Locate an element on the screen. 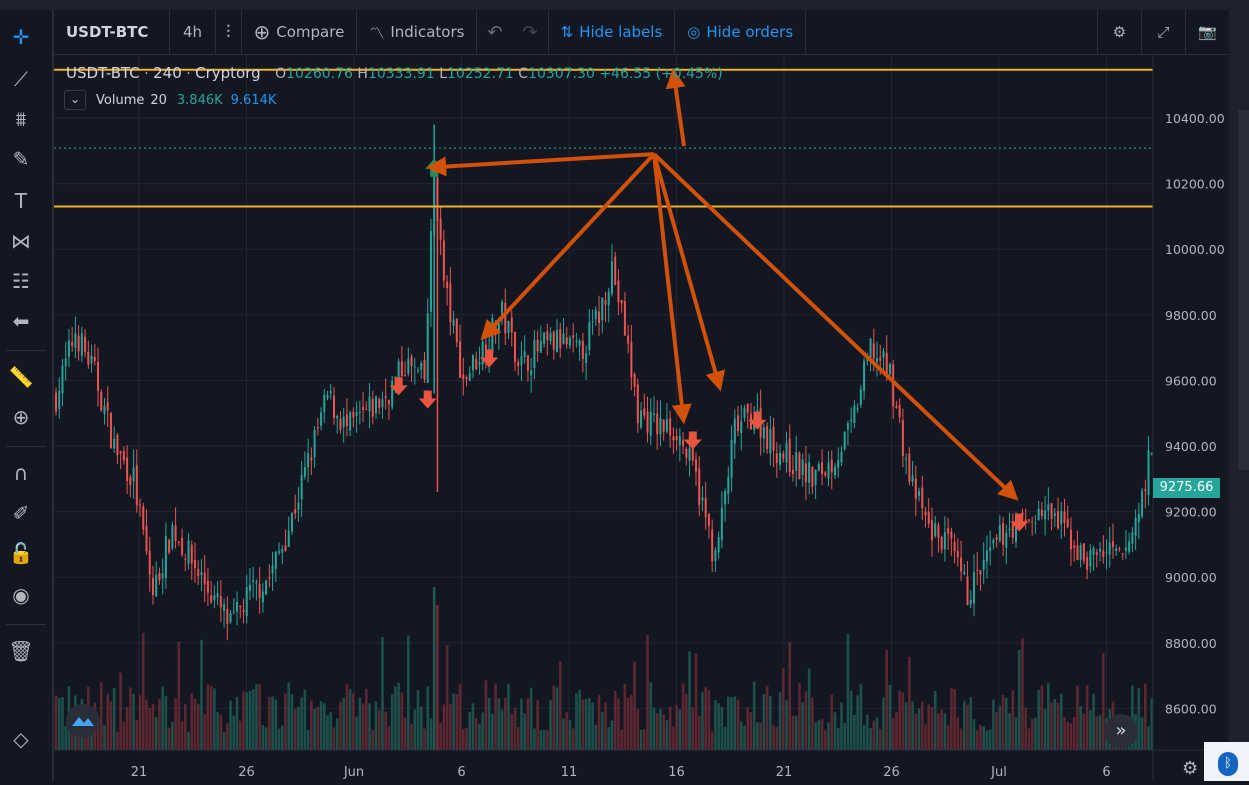 Image resolution: width=1249 pixels, height=785 pixels. interval-button: 4h is located at coordinates (193, 32).